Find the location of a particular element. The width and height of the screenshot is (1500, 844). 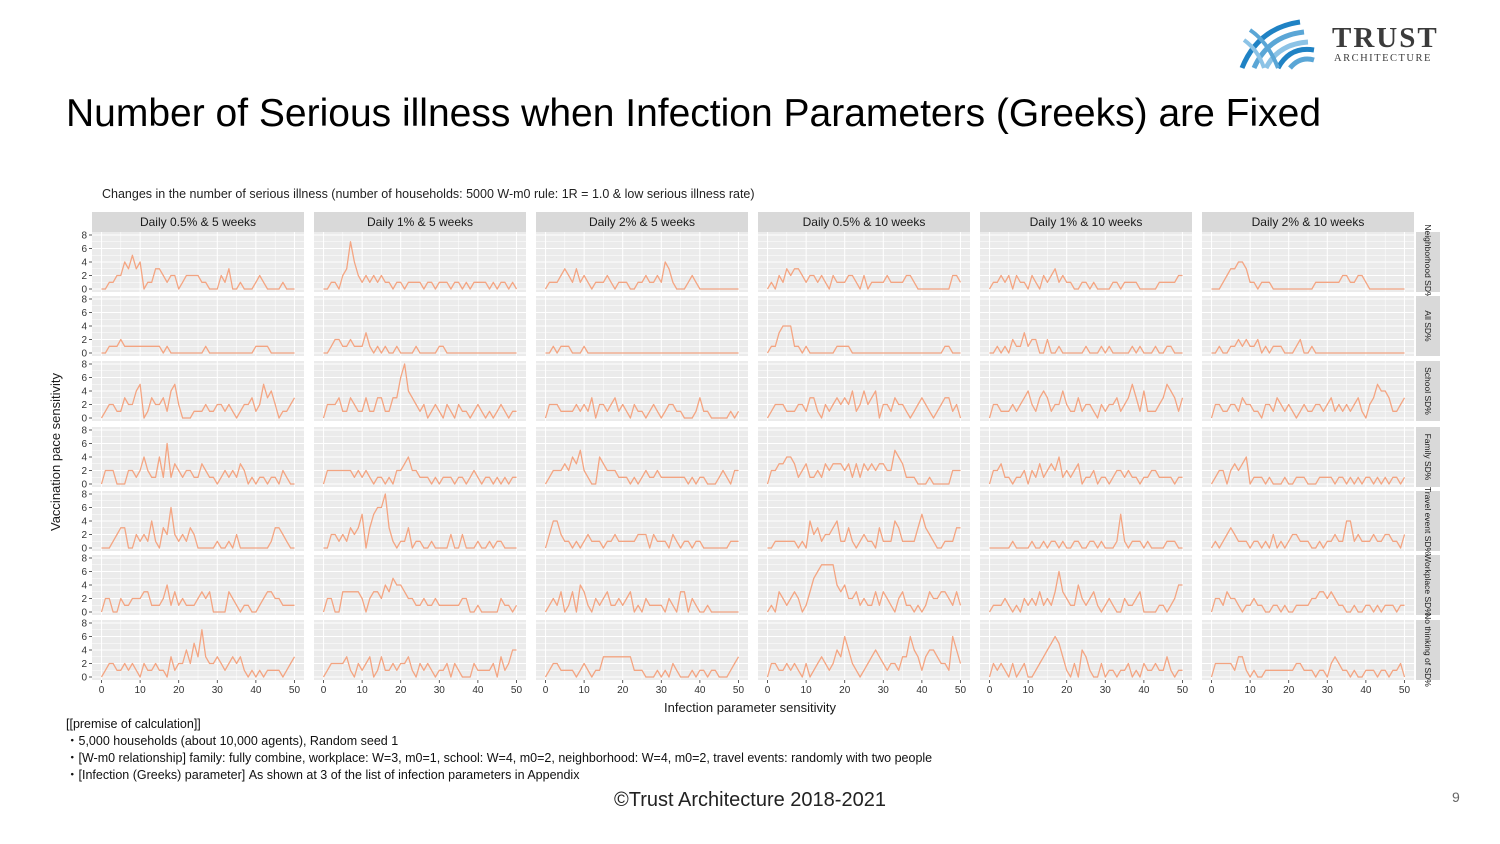

facet-label-row: Family SD% is located at coordinates (1428, 457).